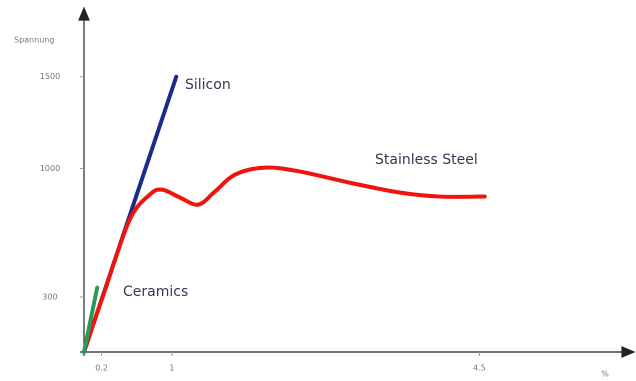 The image size is (636, 381). I want to click on series-label: Silicon, so click(208, 85).